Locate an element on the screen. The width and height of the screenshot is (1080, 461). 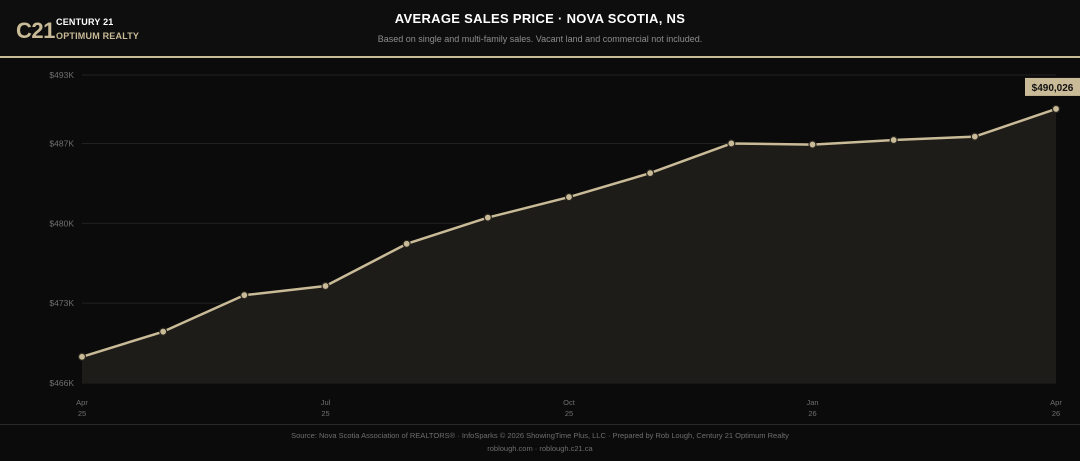
x-tick-label: Oct is located at coordinates (569, 402).